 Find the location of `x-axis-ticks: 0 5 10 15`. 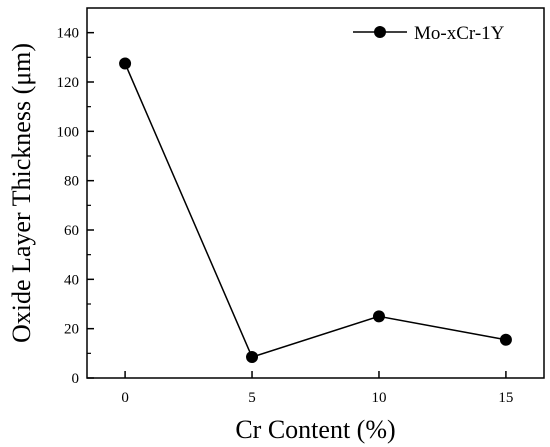

x-axis-ticks: 0 5 10 15 is located at coordinates (317, 388).